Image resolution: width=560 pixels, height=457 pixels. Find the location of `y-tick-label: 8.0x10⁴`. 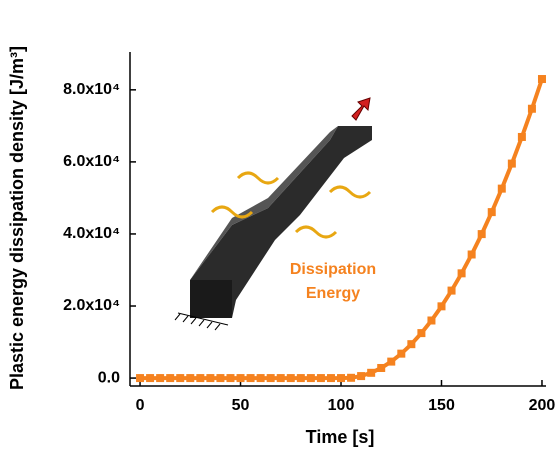

y-tick-label: 8.0x10⁴ is located at coordinates (91, 89).